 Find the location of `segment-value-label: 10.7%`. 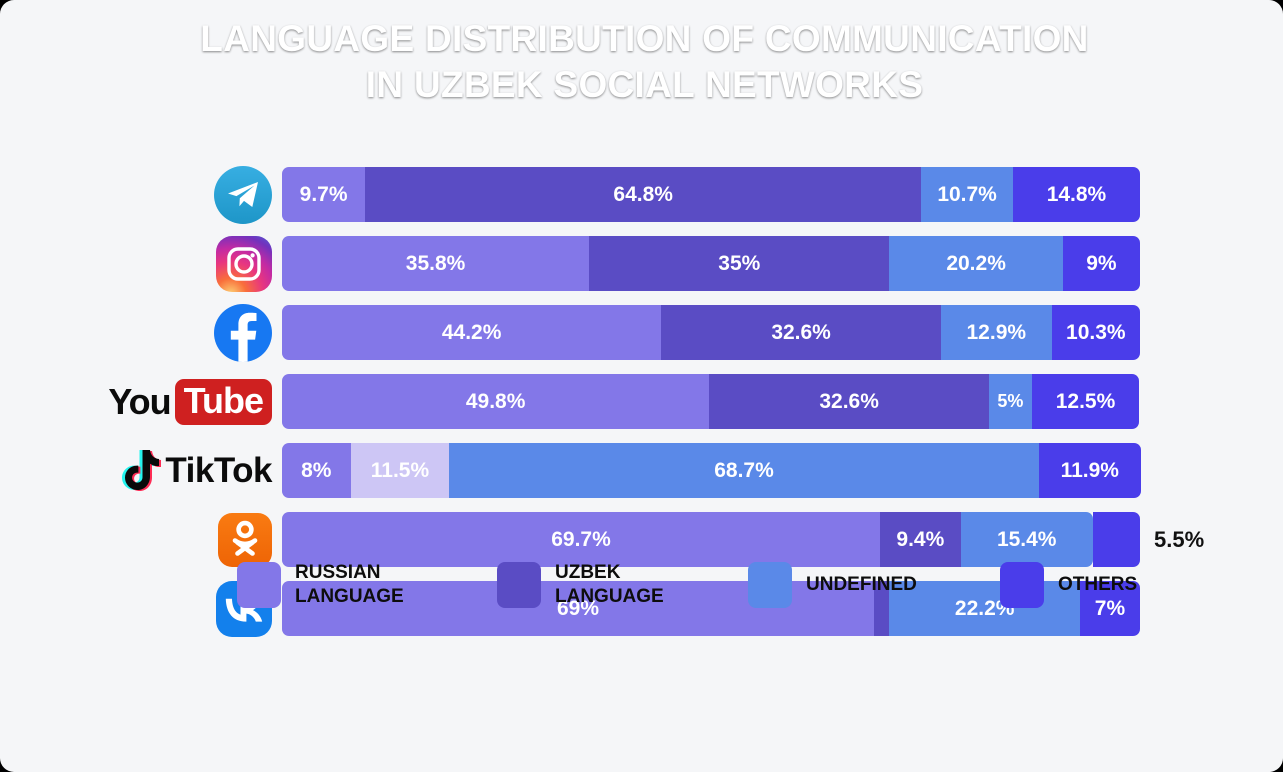

segment-value-label: 10.7% is located at coordinates (967, 194).